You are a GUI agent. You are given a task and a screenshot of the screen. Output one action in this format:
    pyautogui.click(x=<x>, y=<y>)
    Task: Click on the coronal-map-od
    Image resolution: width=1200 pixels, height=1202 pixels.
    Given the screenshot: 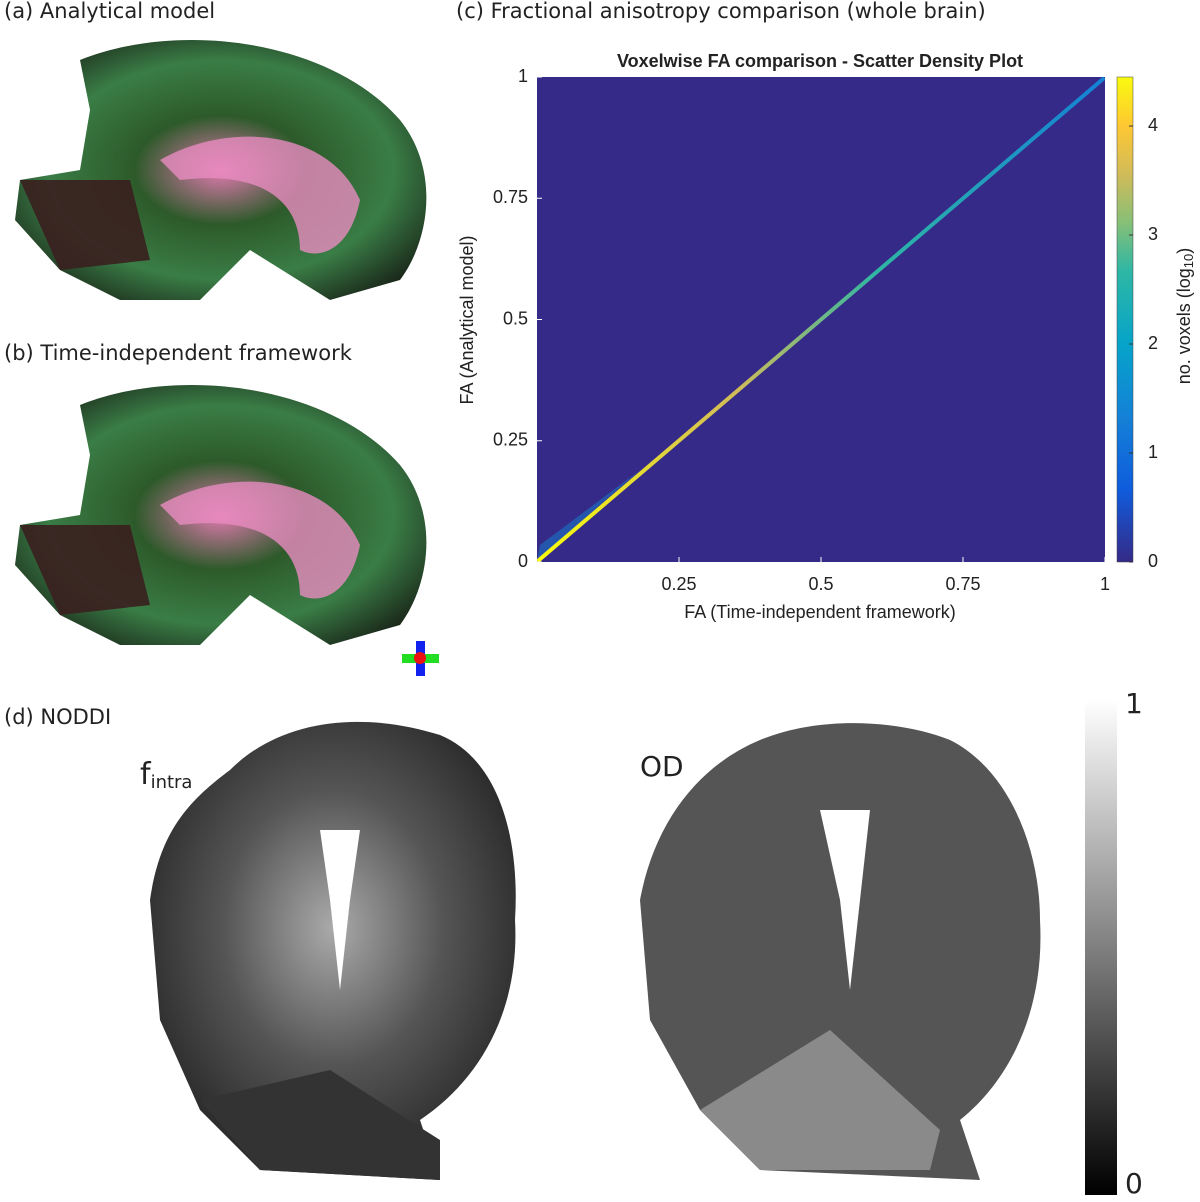 What is the action you would take?
    pyautogui.click(x=840, y=951)
    